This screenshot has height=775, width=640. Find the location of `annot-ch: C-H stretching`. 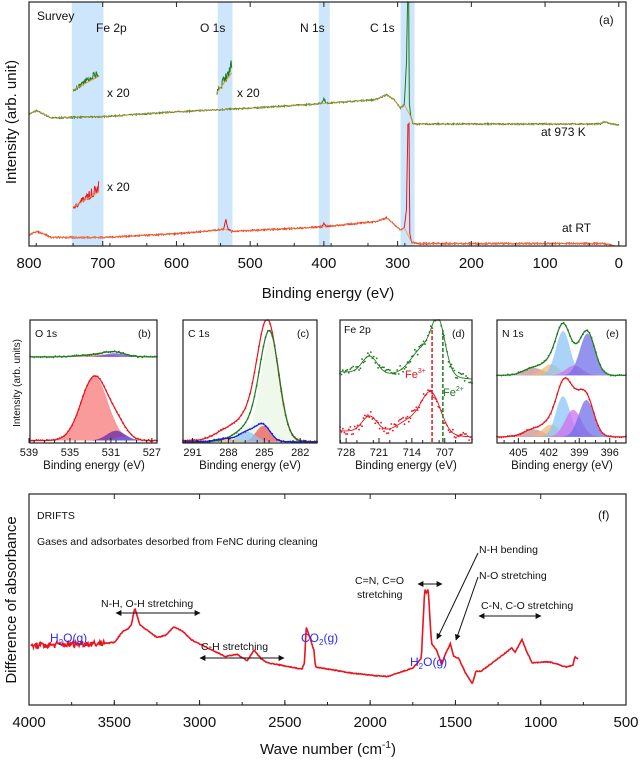

annot-ch: C-H stretching is located at coordinates (234, 647).